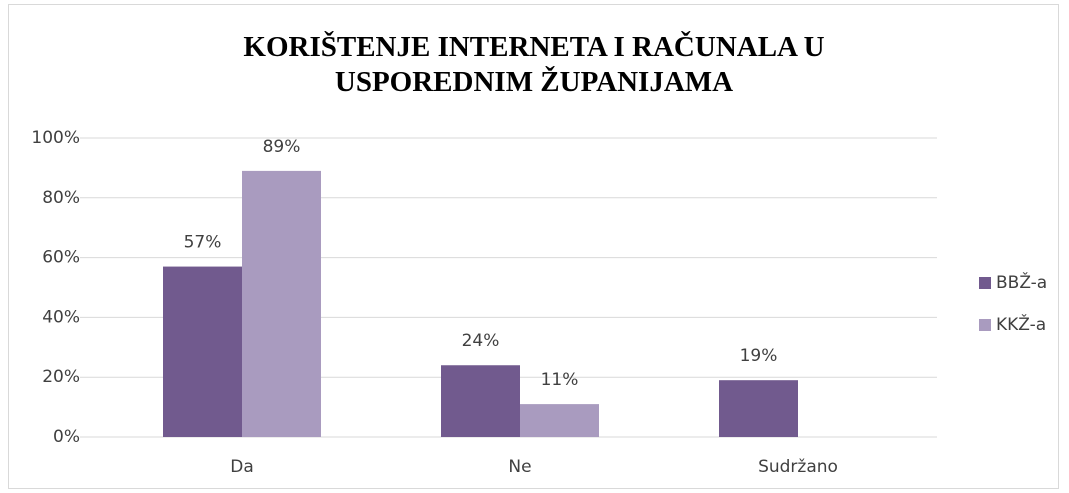 The height and width of the screenshot is (493, 1069). Describe the element at coordinates (759, 356) in the screenshot. I see `data-label: 19%` at that location.